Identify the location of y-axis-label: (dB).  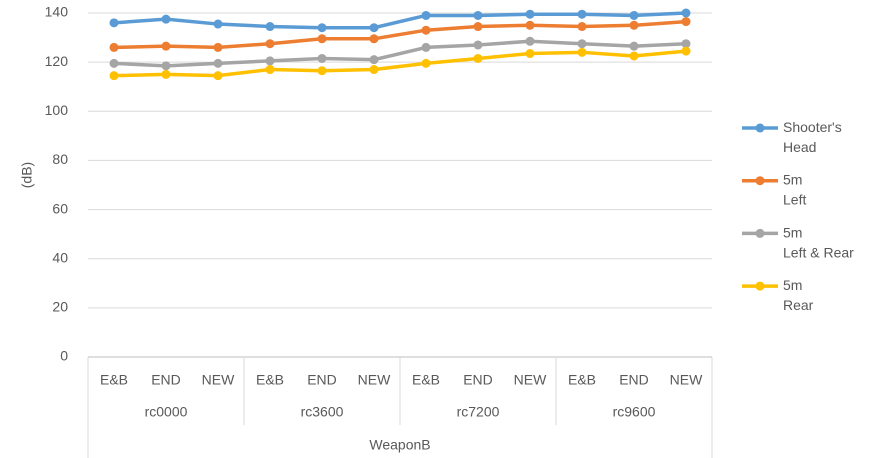
(27, 175).